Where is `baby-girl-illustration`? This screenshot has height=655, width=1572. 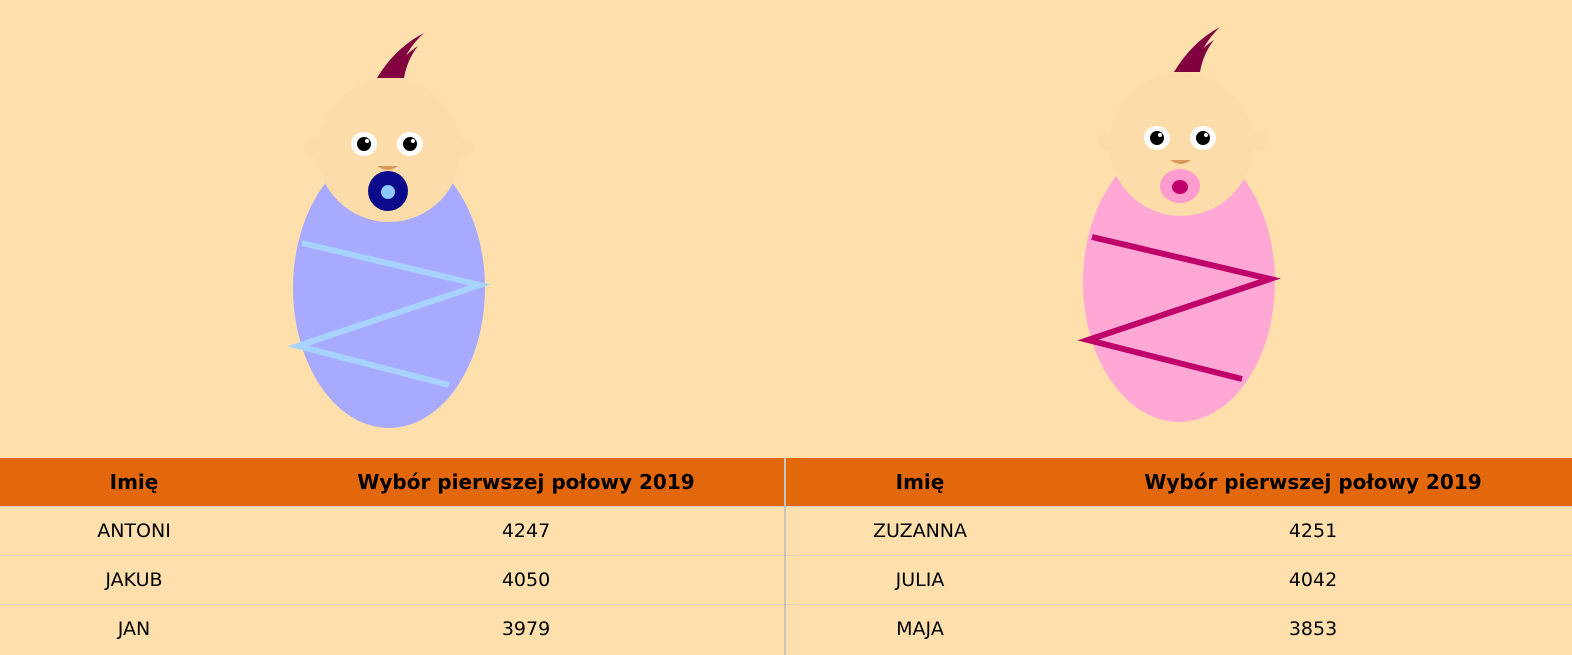 baby-girl-illustration is located at coordinates (1179, 224).